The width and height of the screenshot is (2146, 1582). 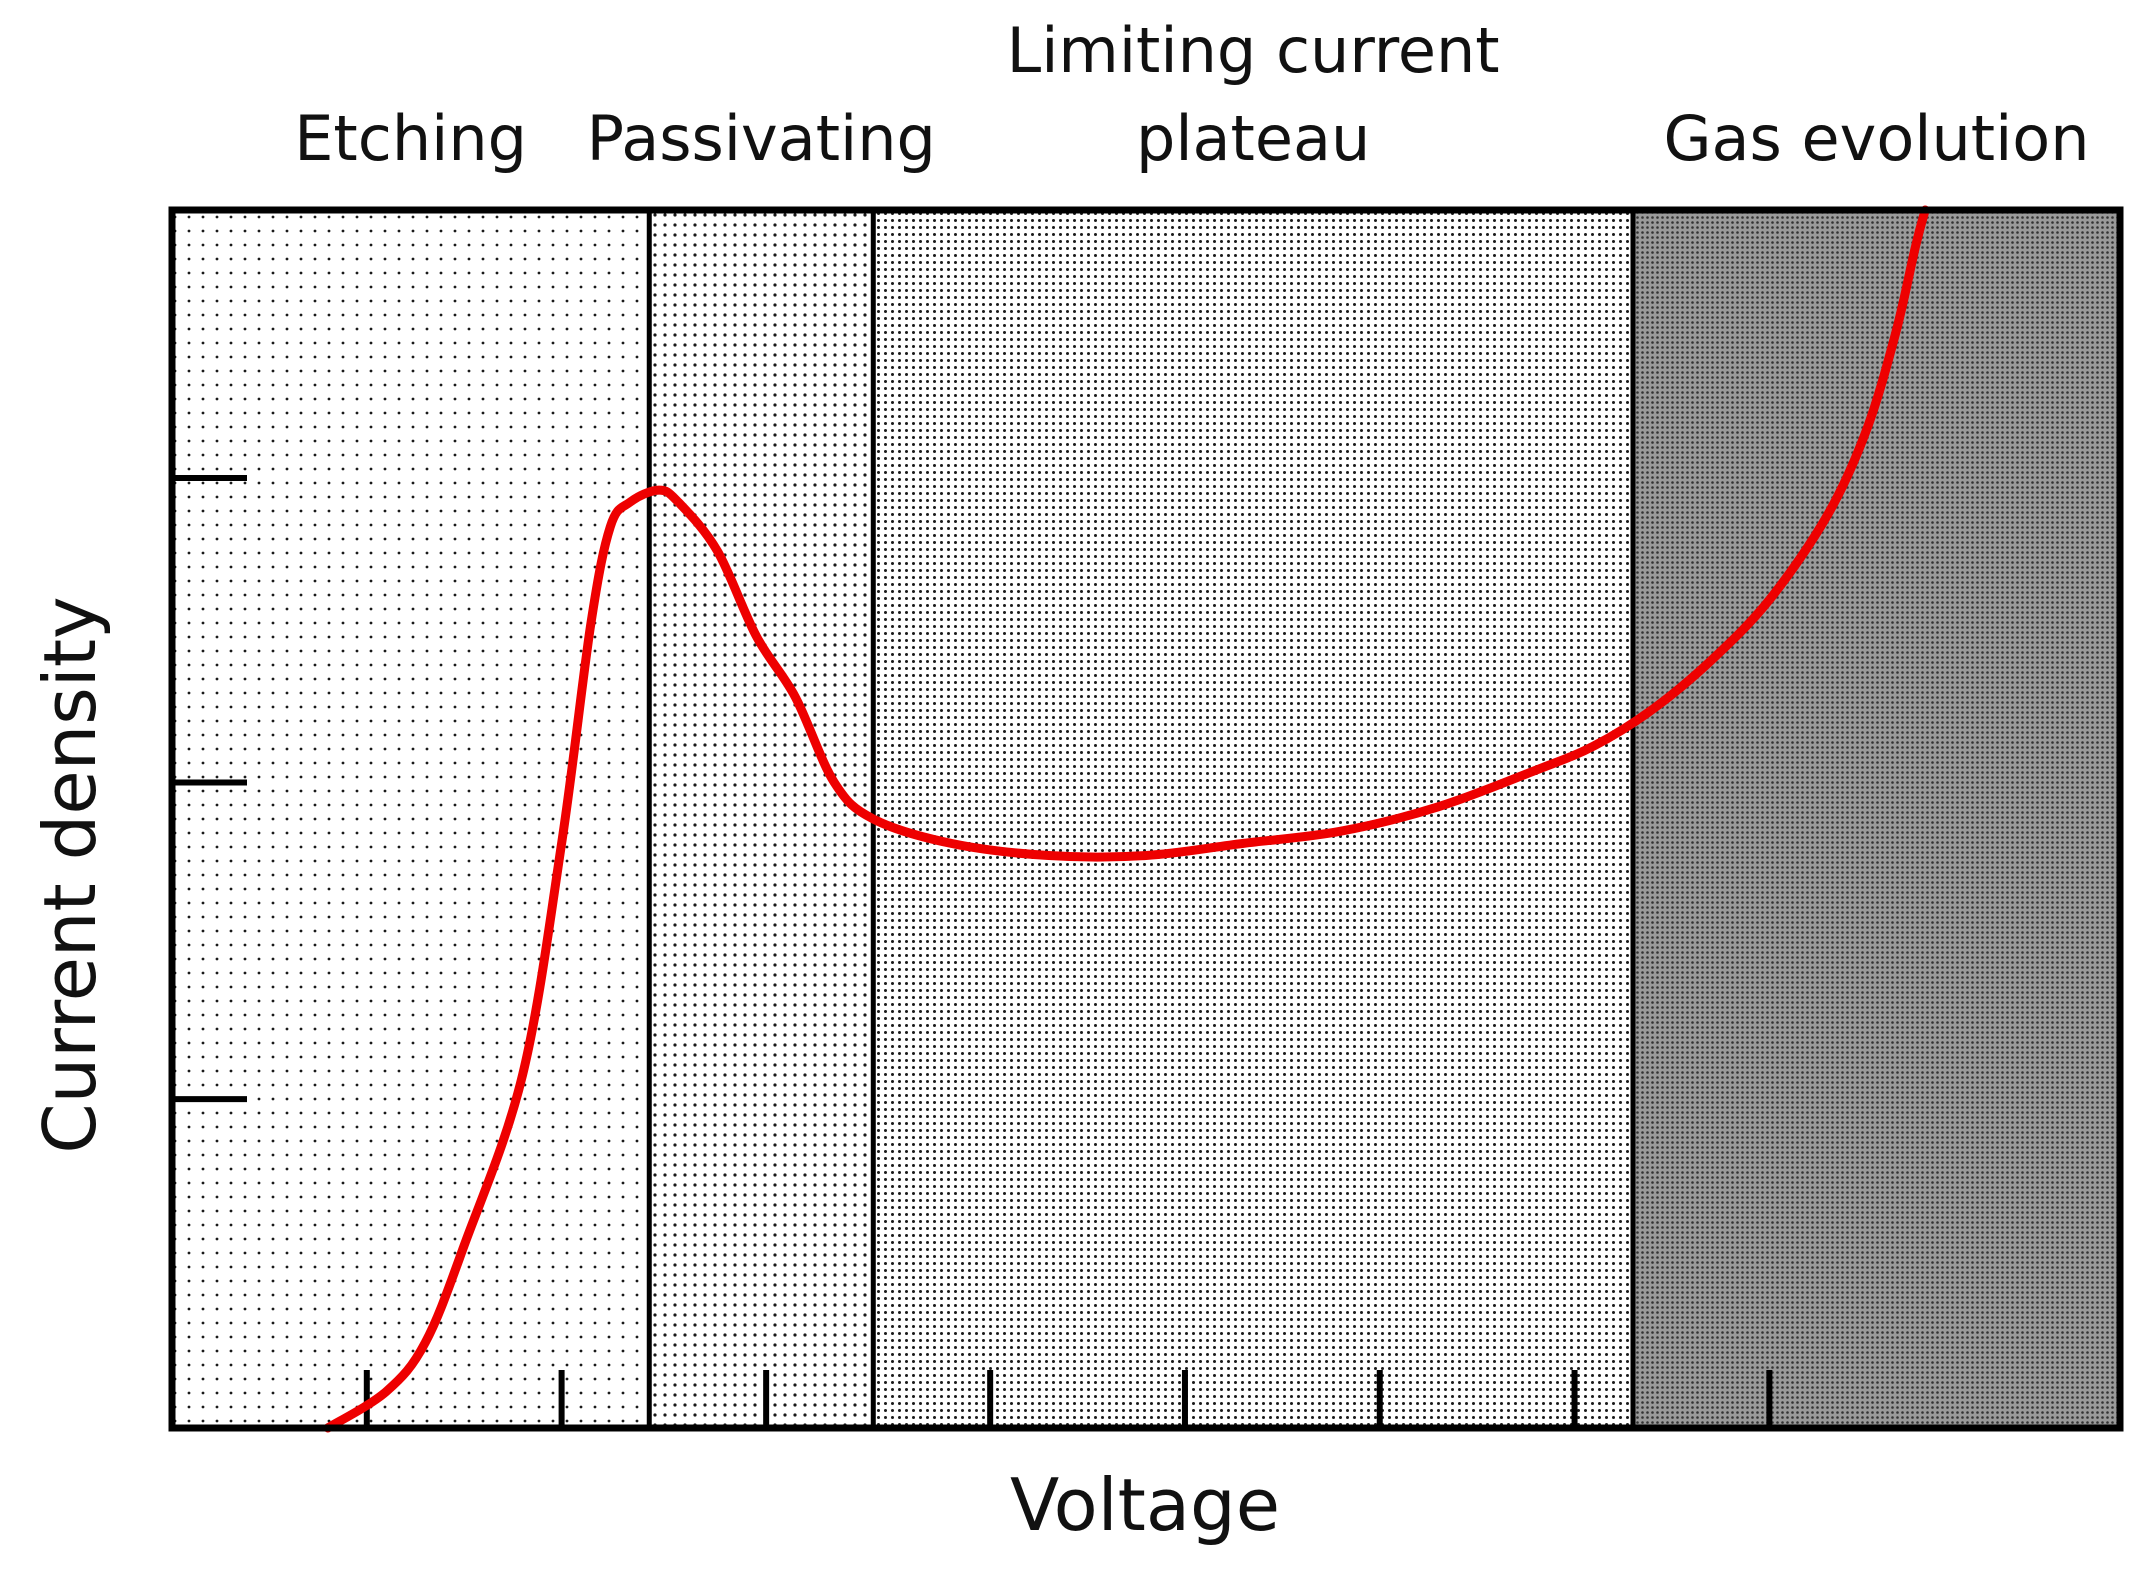 What do you see at coordinates (70, 874) in the screenshot?
I see `y-axis-label: Current density` at bounding box center [70, 874].